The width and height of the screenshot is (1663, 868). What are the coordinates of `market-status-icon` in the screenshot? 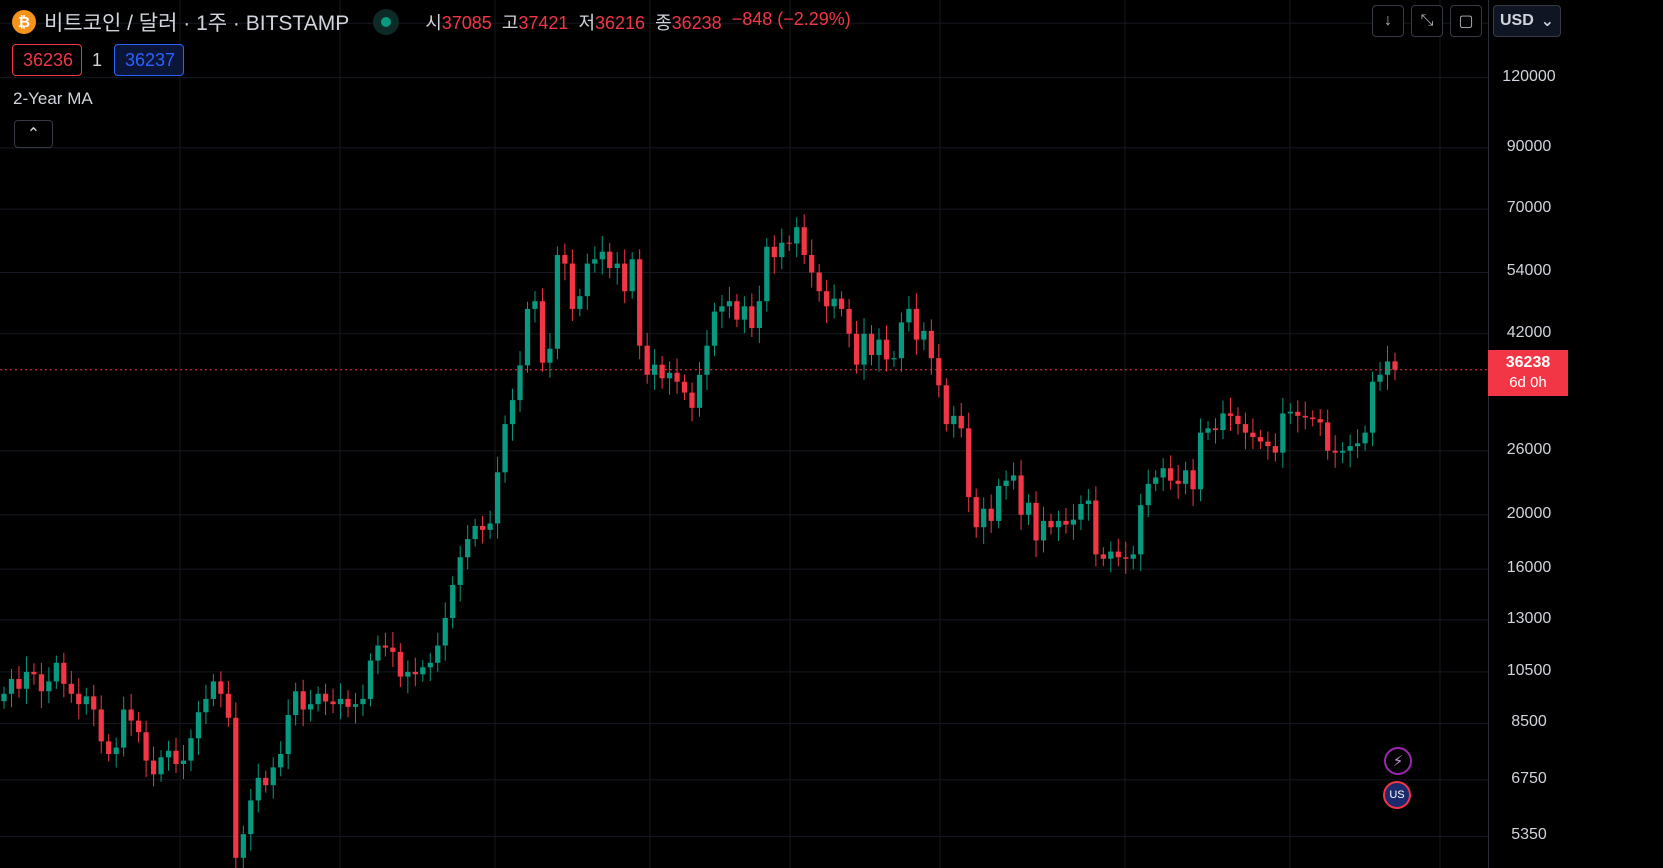 It's located at (386, 22).